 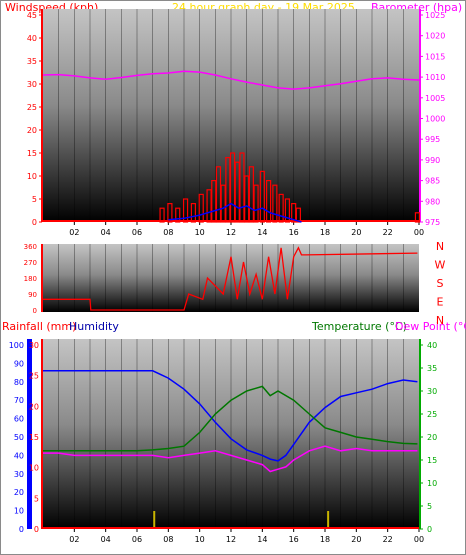 What do you see at coordinates (52, 7) in the screenshot?
I see `wind-axis-title: Windspeed (kph)` at bounding box center [52, 7].